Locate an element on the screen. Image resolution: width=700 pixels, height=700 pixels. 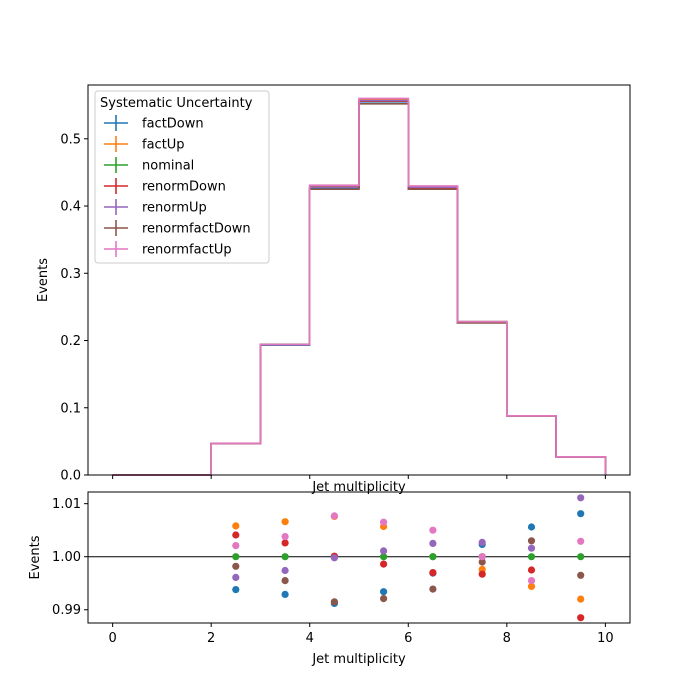
ratio-series-renormUp is located at coordinates (408, 538).